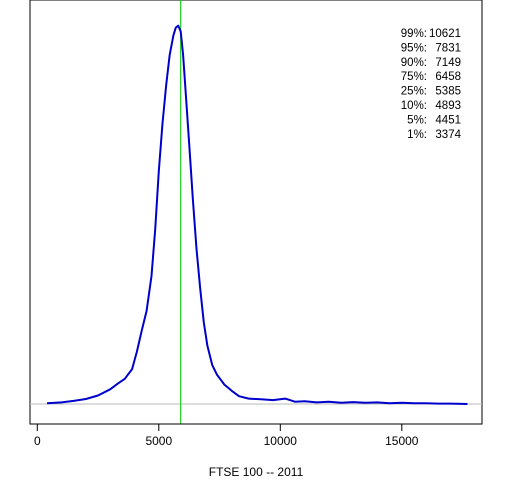 The height and width of the screenshot is (480, 512). What do you see at coordinates (448, 92) in the screenshot?
I see `quantile-value: 5385` at bounding box center [448, 92].